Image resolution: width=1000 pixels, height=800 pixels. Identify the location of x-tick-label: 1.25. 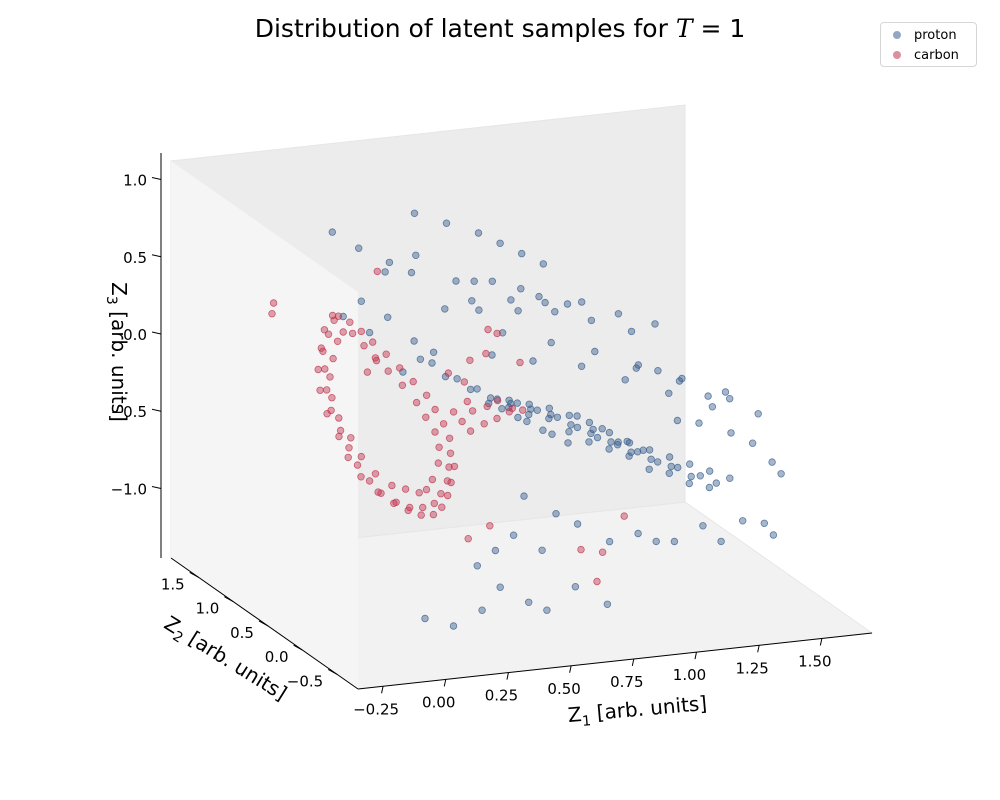
(751, 668).